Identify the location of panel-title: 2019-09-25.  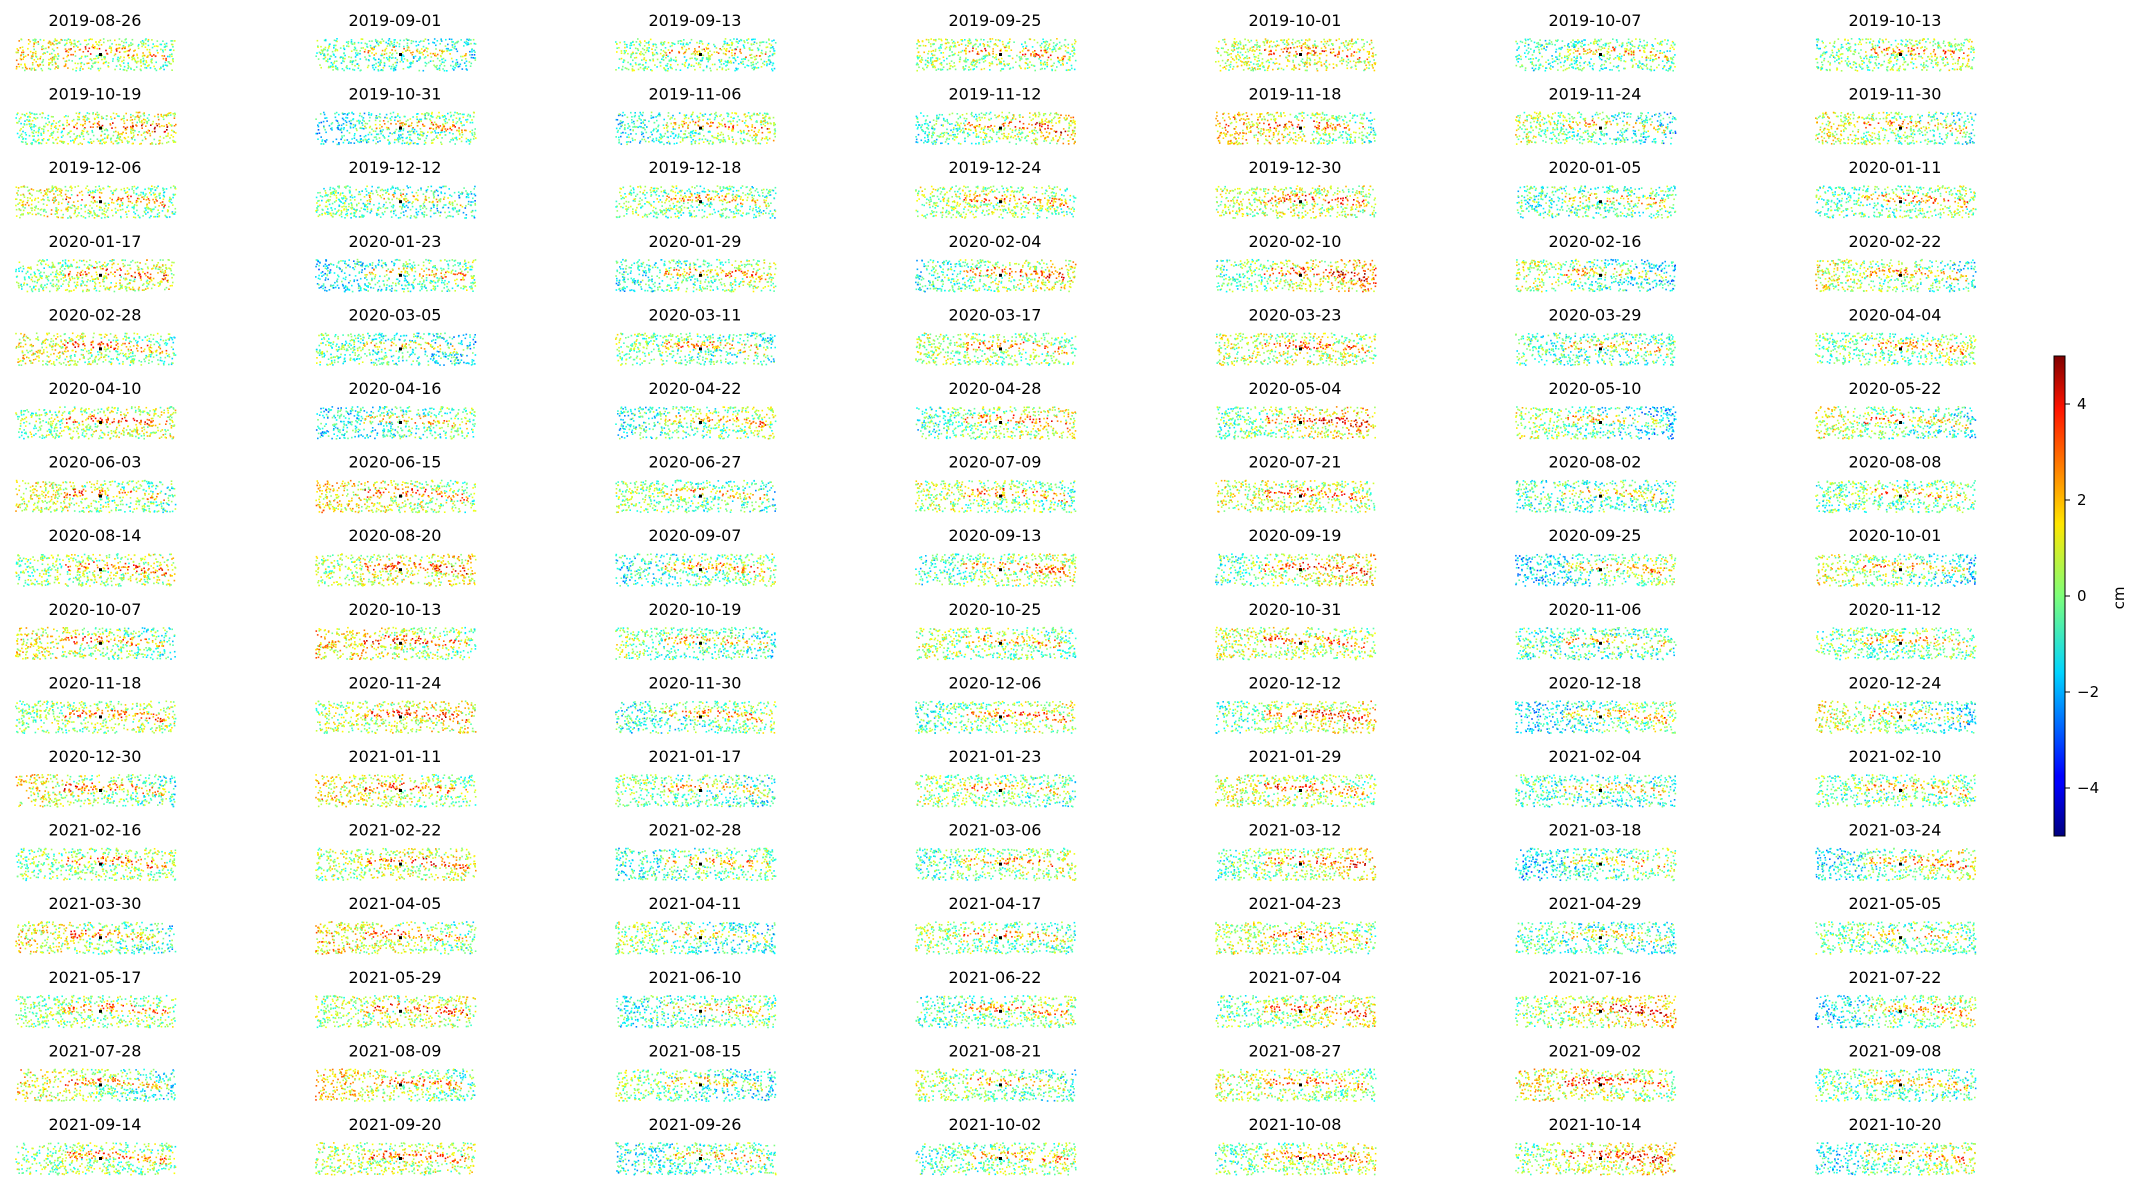
(995, 20).